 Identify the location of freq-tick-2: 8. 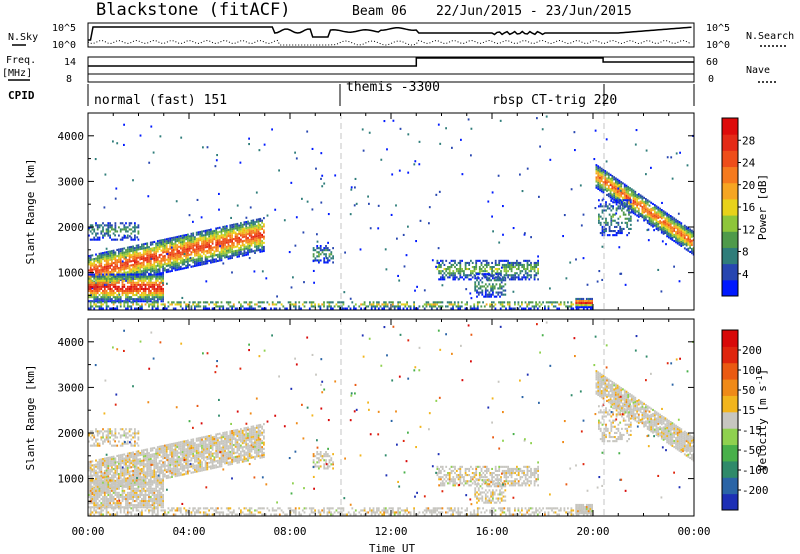
(69, 79).